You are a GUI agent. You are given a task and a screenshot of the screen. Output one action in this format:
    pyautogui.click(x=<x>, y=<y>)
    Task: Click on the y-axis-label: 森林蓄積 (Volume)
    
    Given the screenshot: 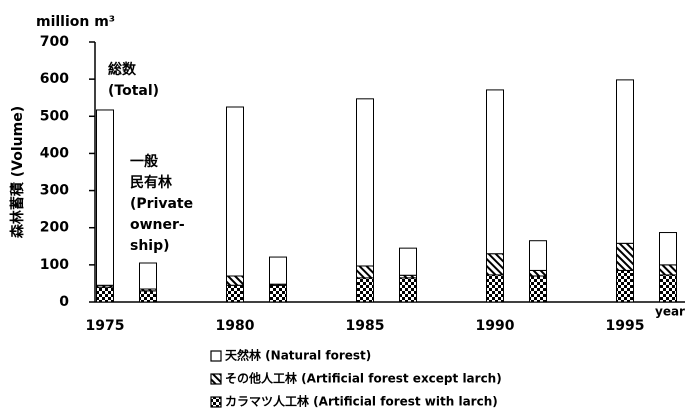 What is the action you would take?
    pyautogui.click(x=17, y=172)
    